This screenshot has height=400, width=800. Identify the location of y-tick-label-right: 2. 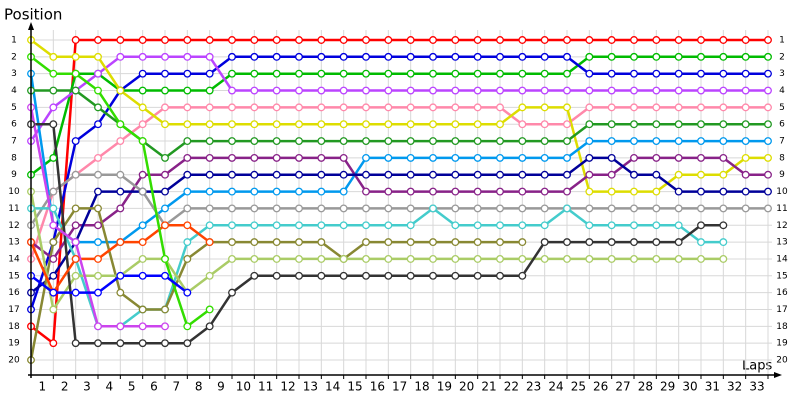
(782, 57).